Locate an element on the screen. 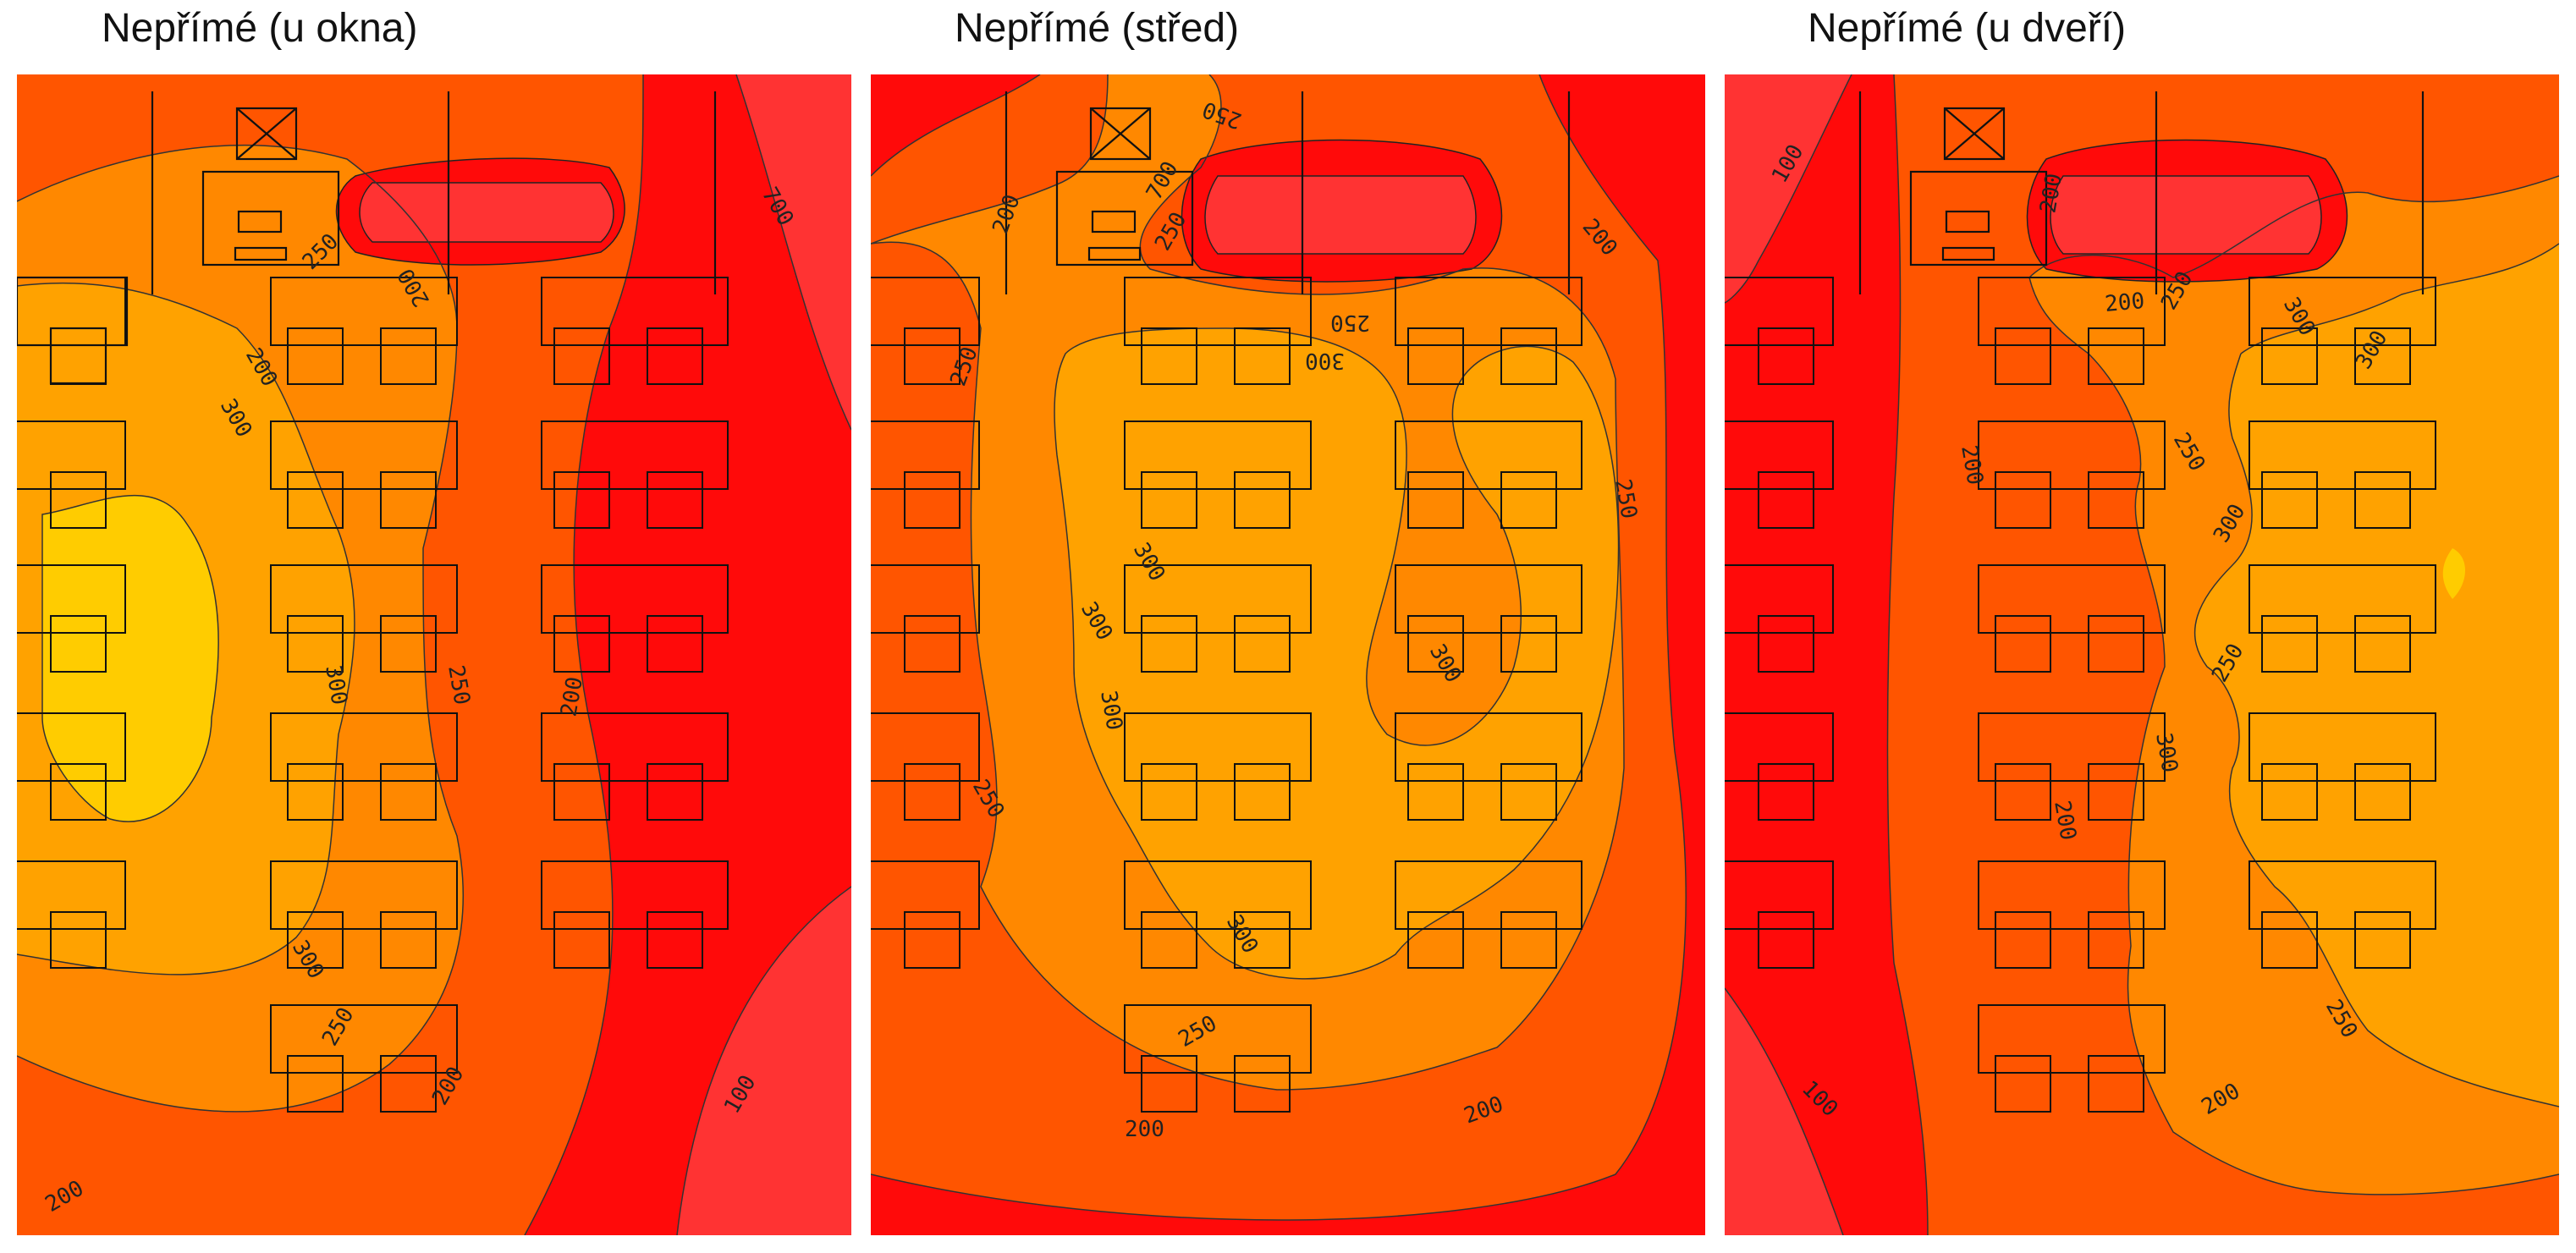  panel-title-window: Nepřímé (u okna) is located at coordinates (260, 28).